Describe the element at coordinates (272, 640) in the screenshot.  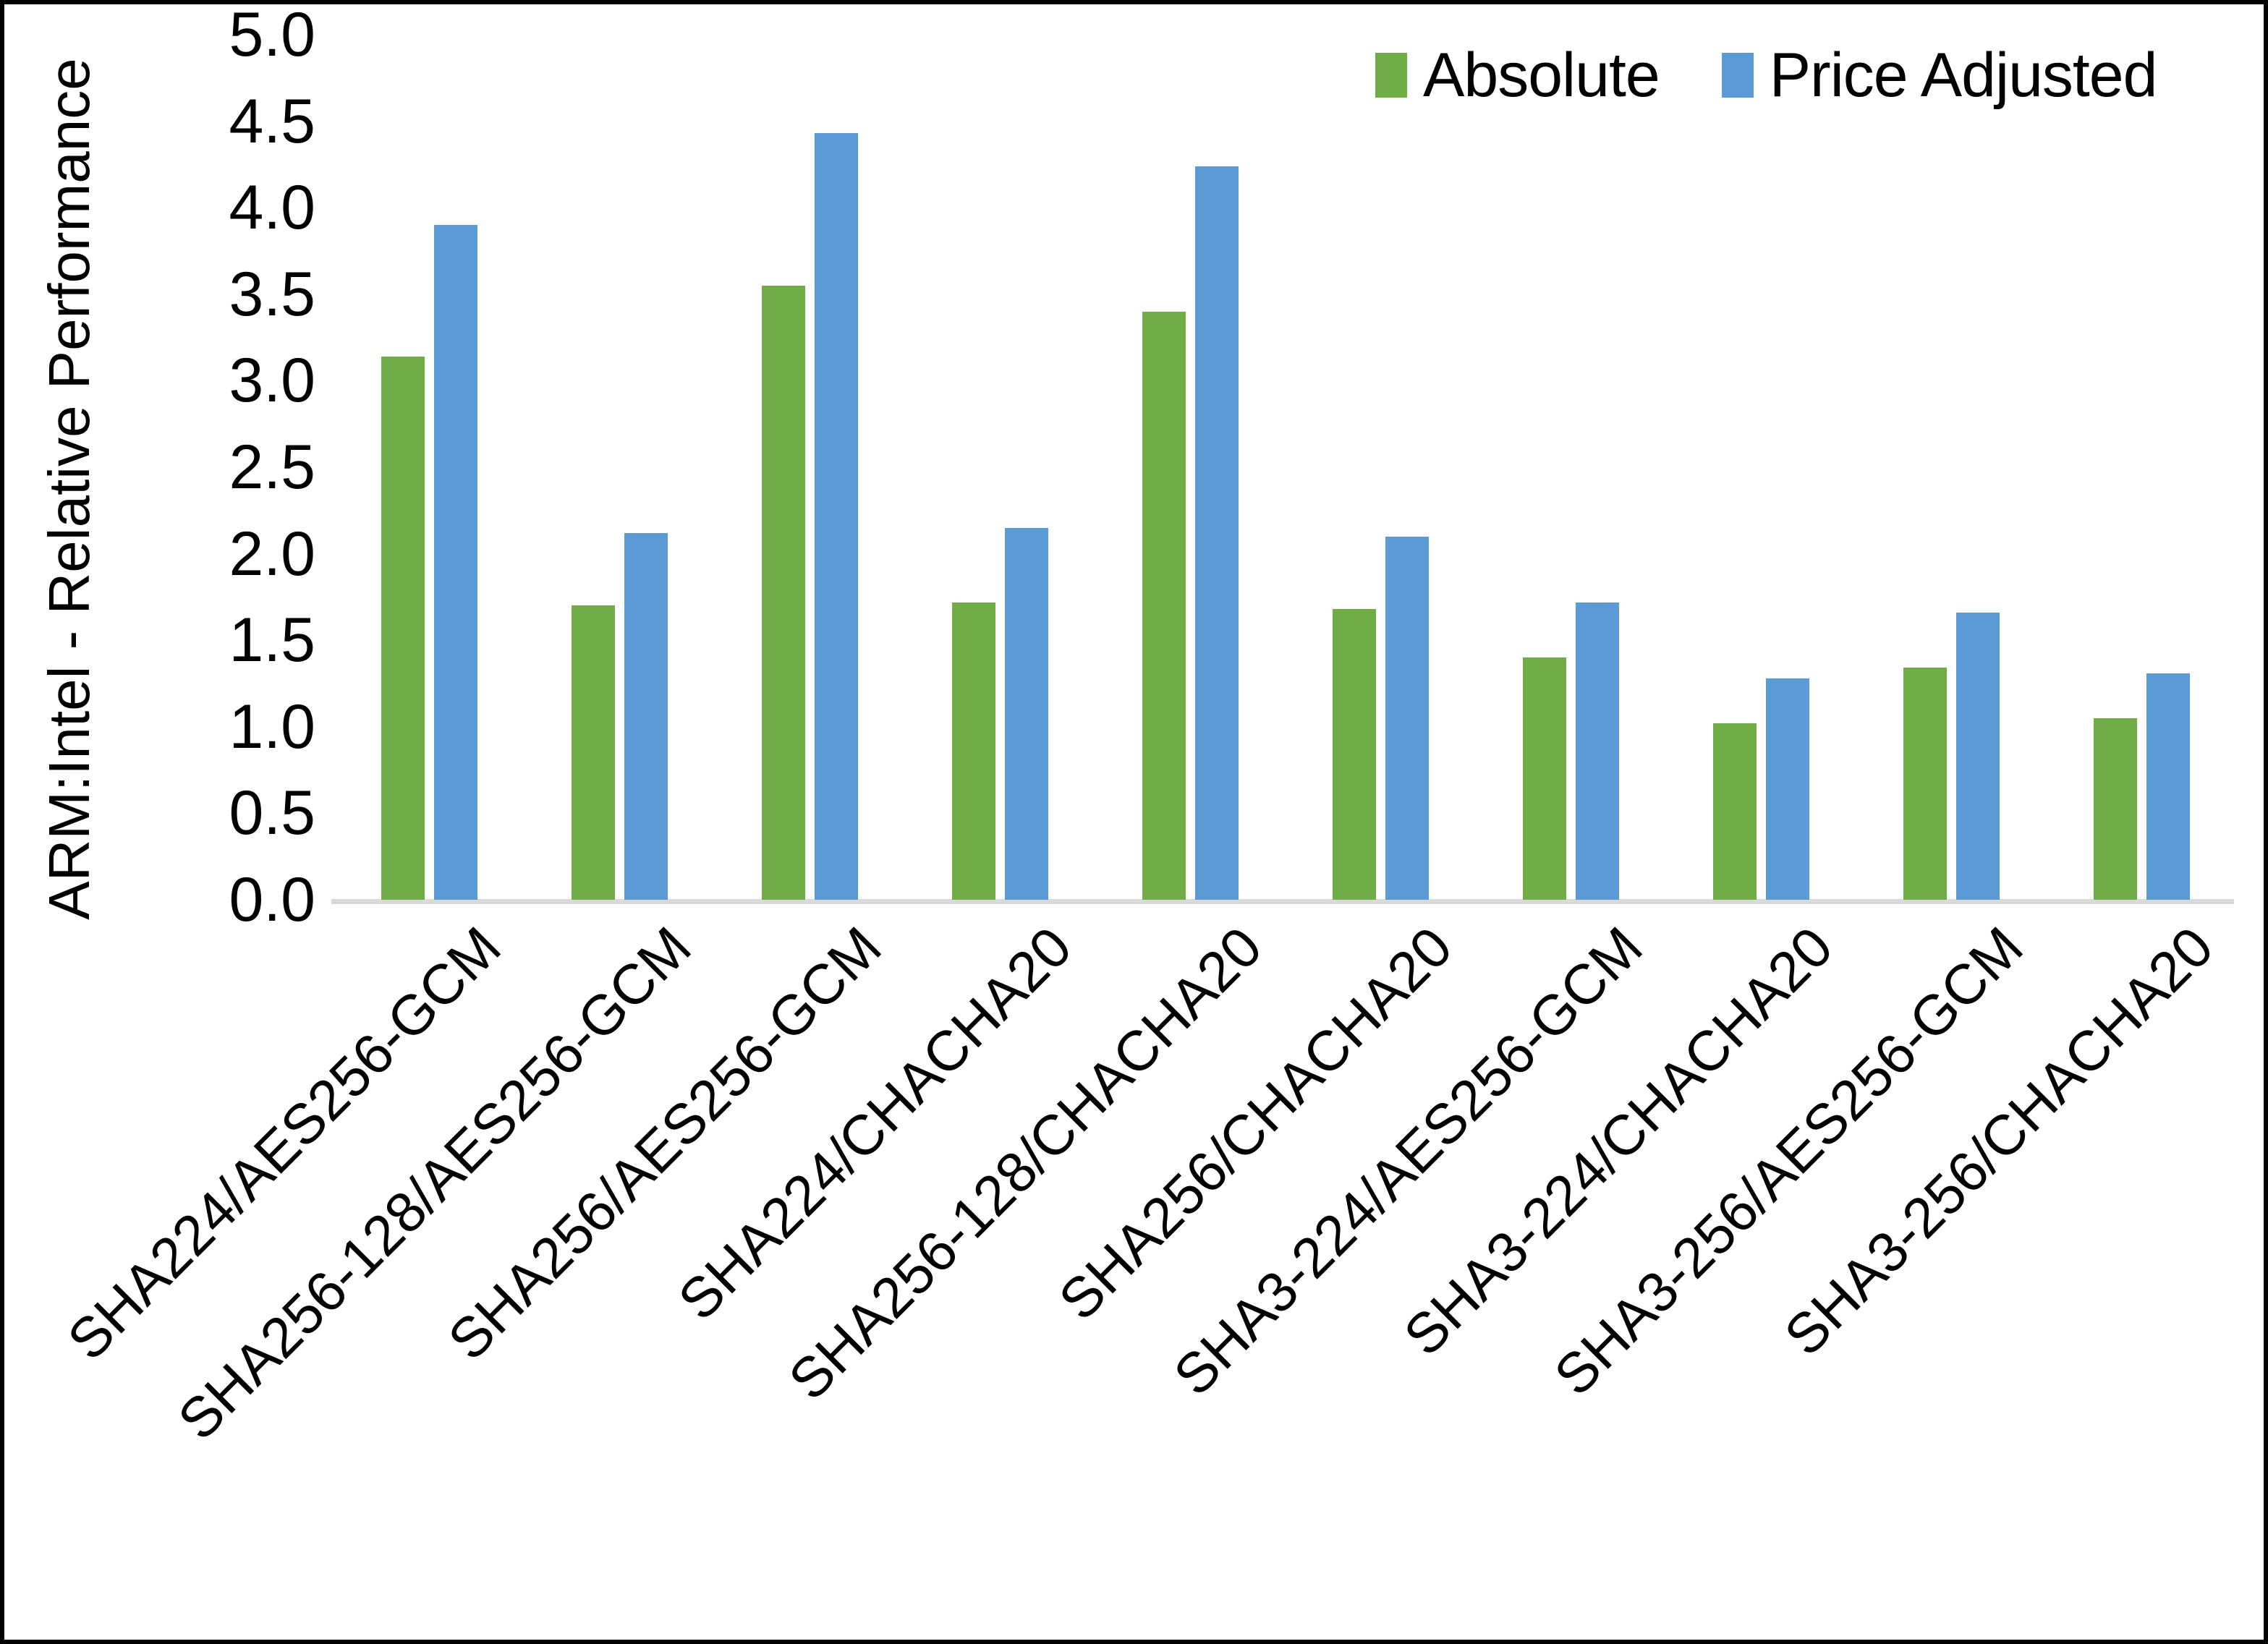
I see `y-axis-tick-label: 1.5` at that location.